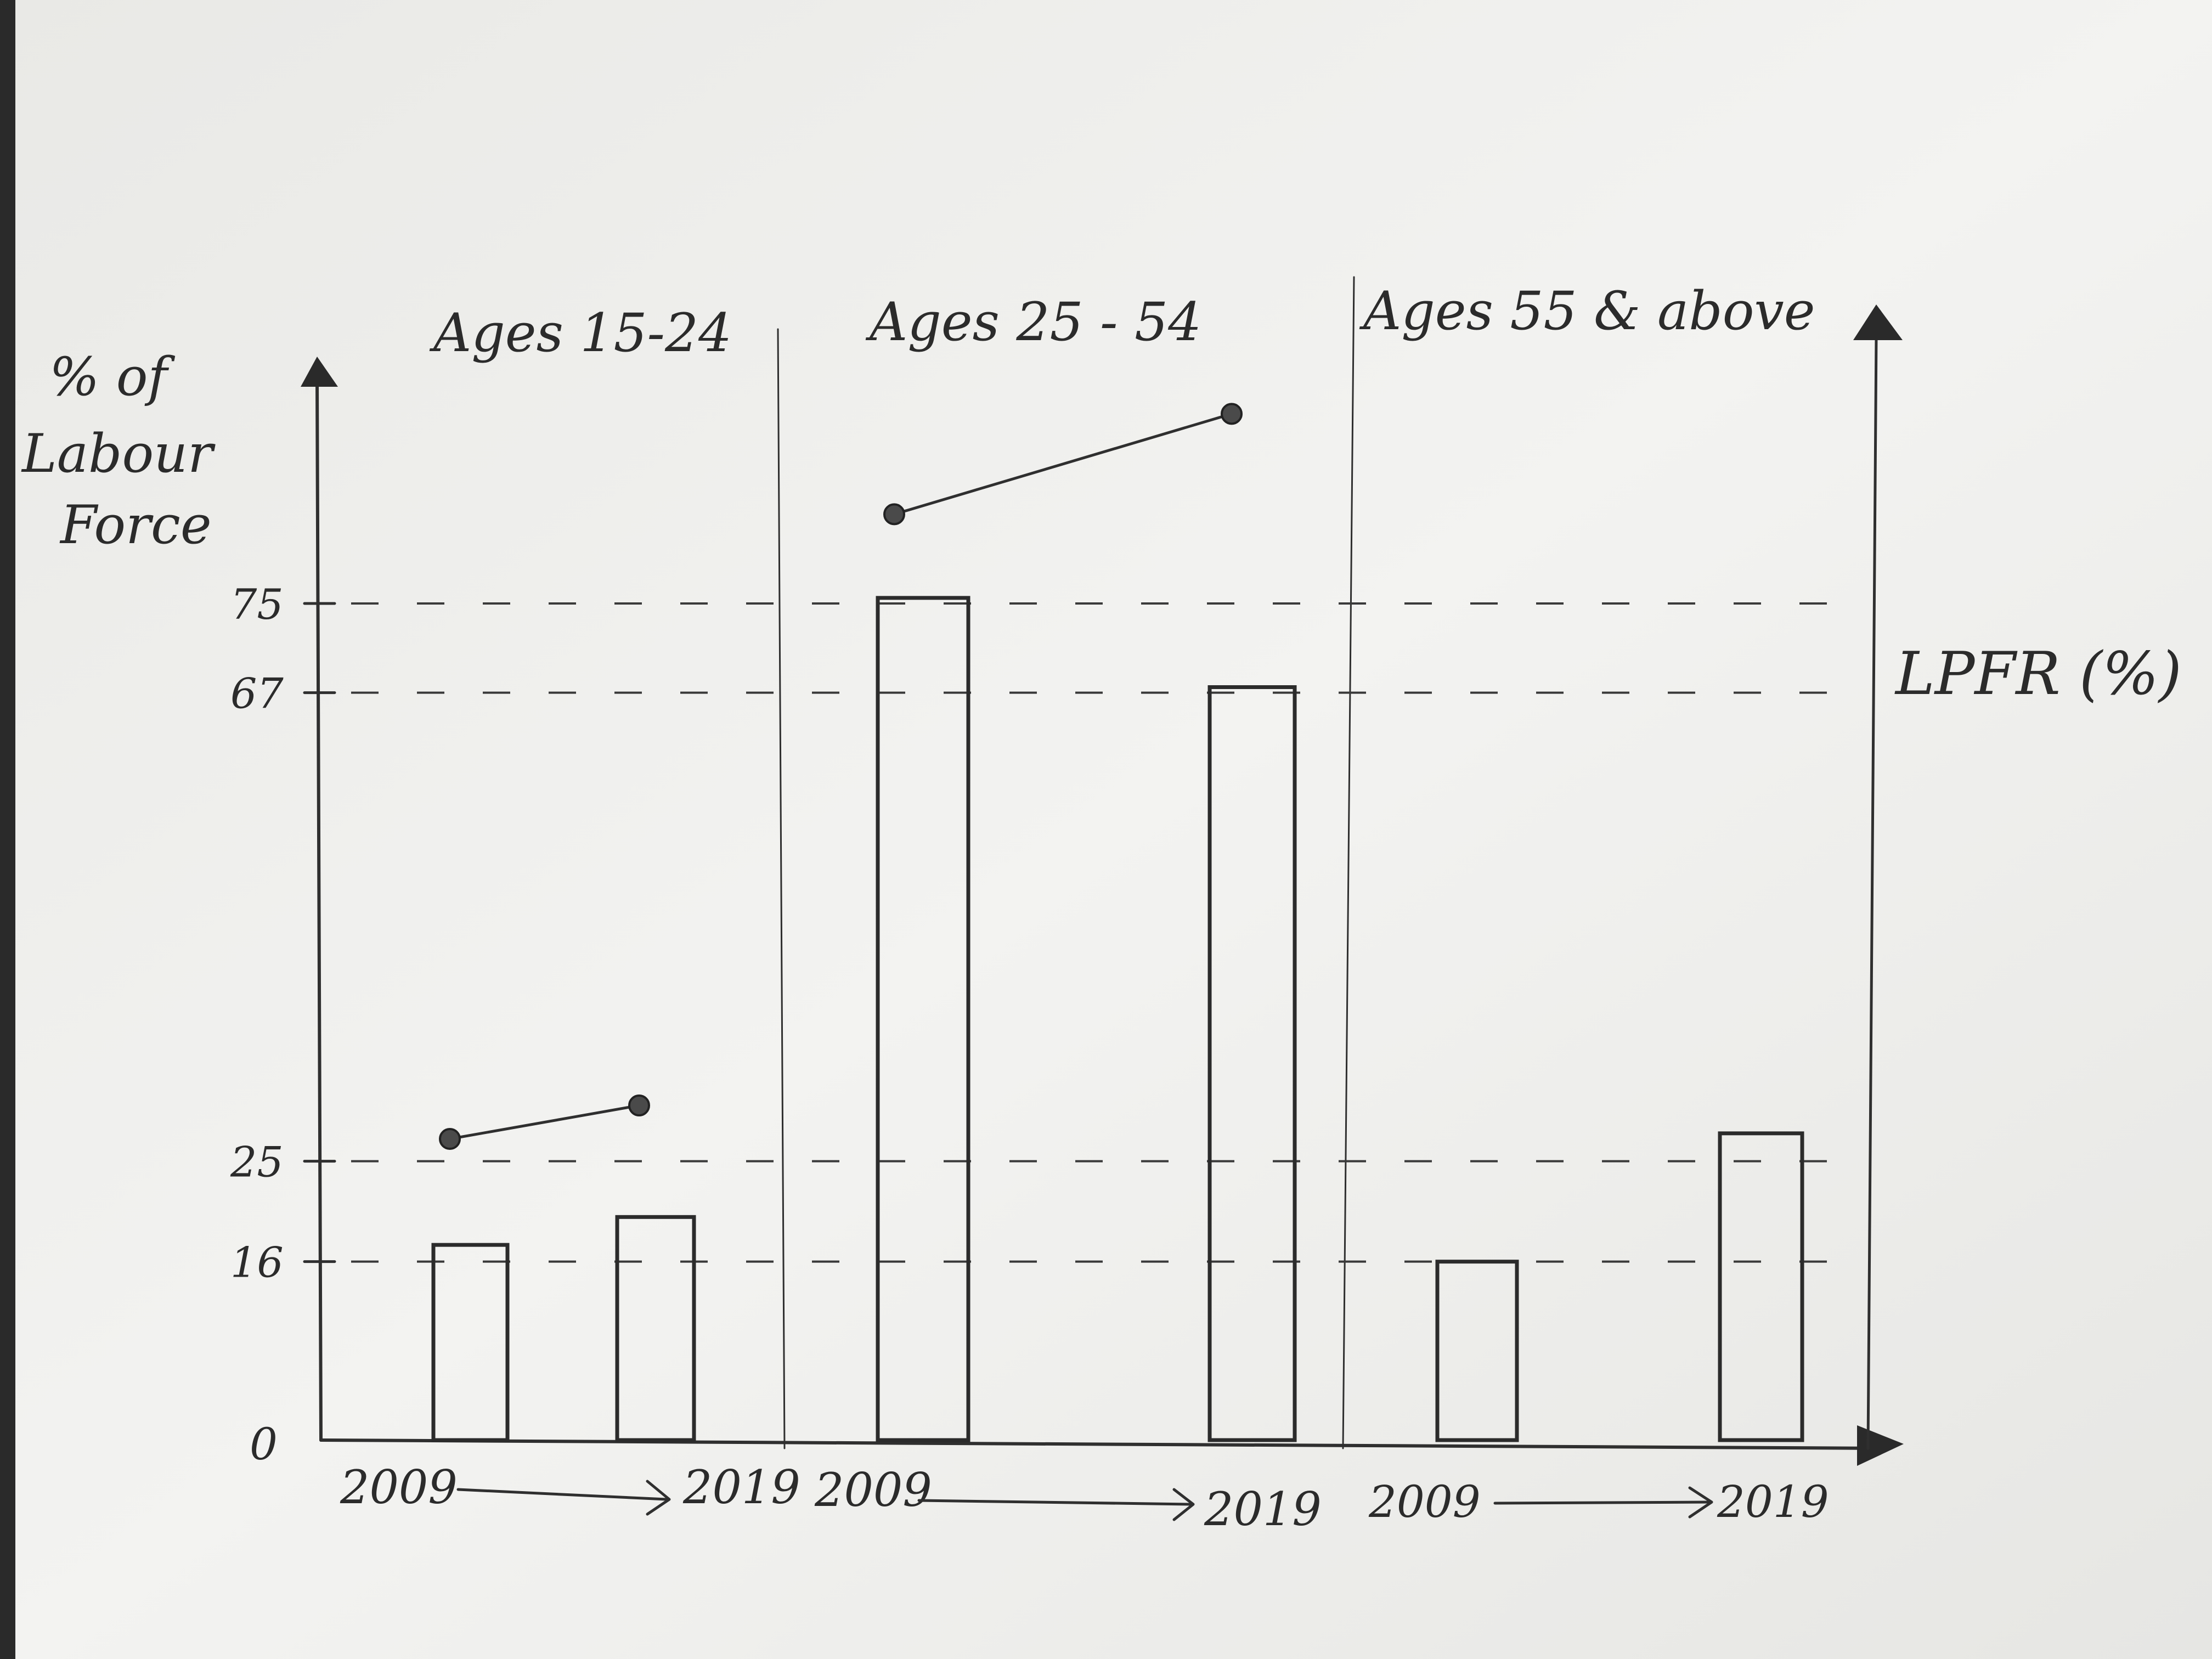 This screenshot has height=1659, width=2212. What do you see at coordinates (257, 604) in the screenshot?
I see `y-tick-label-75: 75` at bounding box center [257, 604].